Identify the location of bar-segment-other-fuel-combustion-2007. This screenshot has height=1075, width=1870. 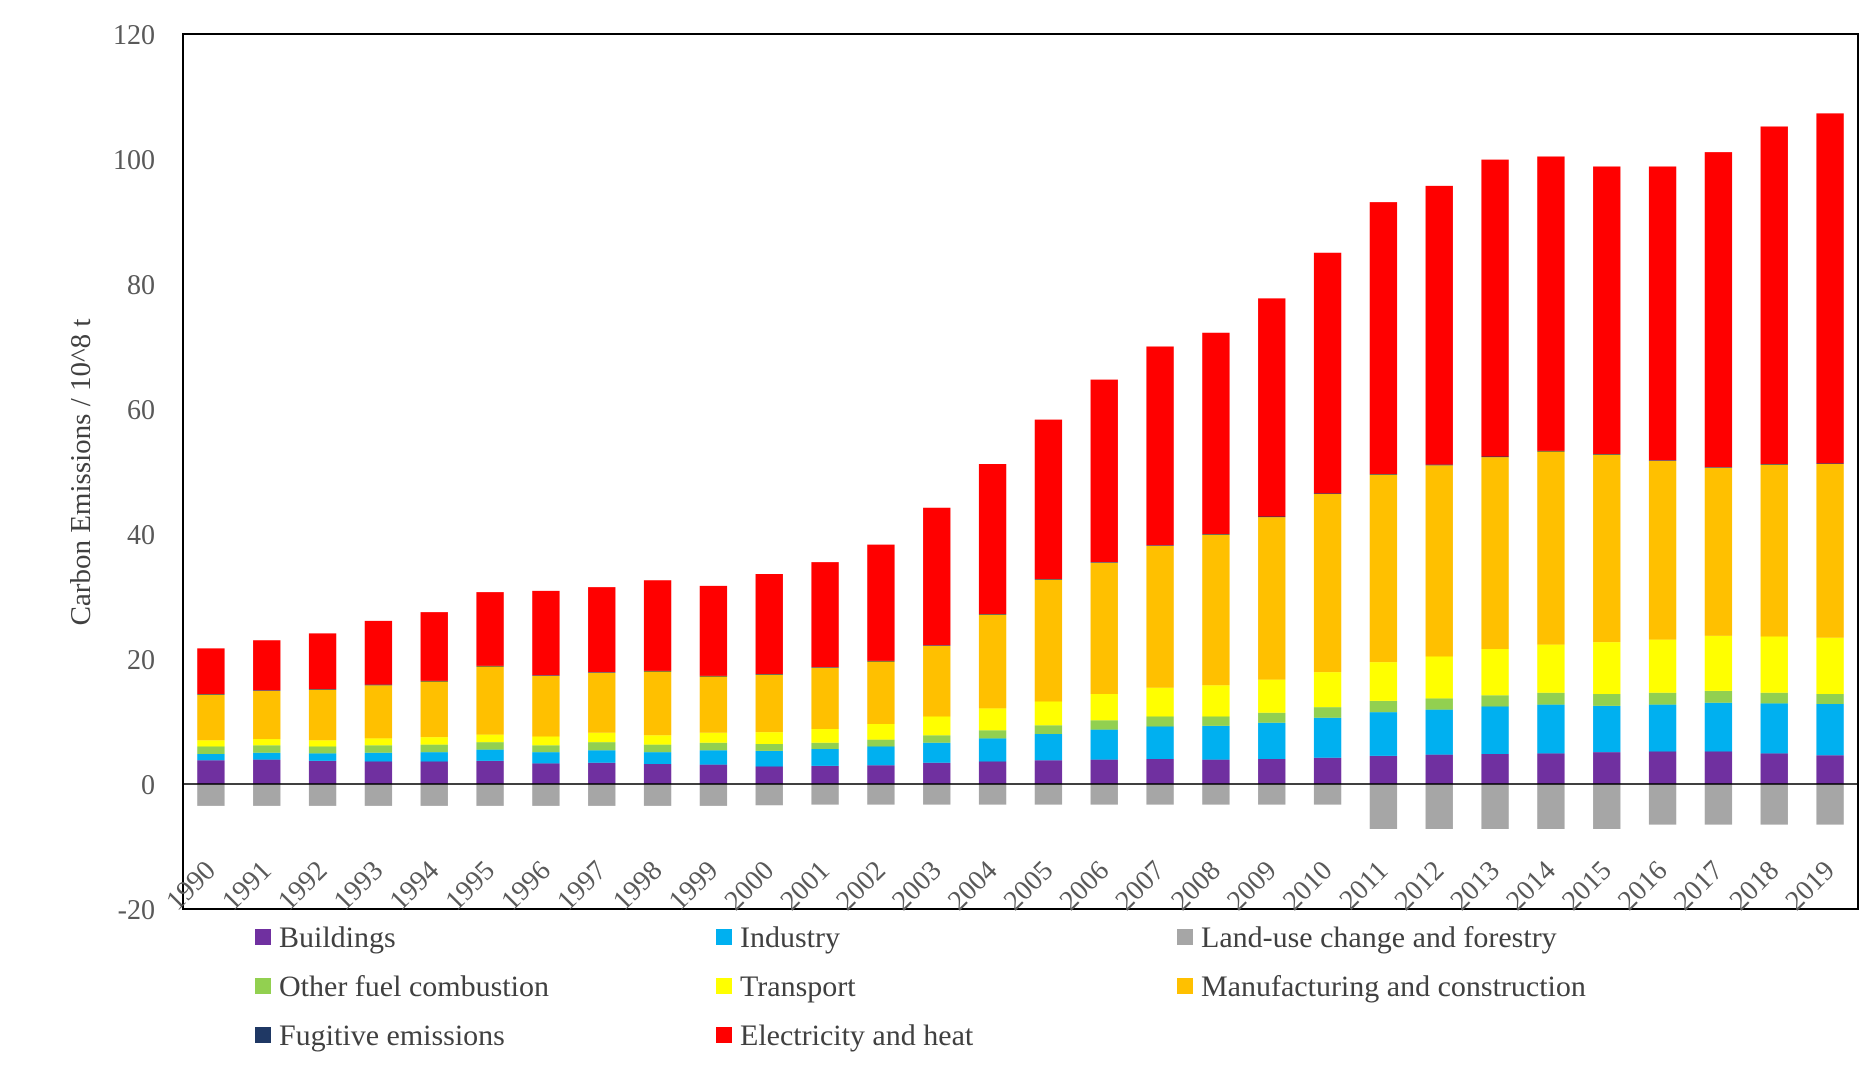
(1160, 721).